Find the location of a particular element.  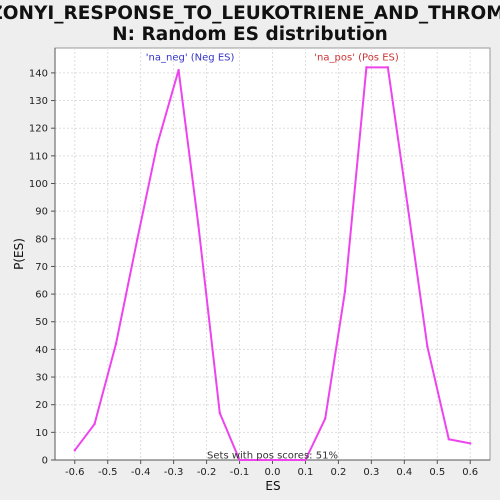

x-tick-label: -0.2 is located at coordinates (207, 472).